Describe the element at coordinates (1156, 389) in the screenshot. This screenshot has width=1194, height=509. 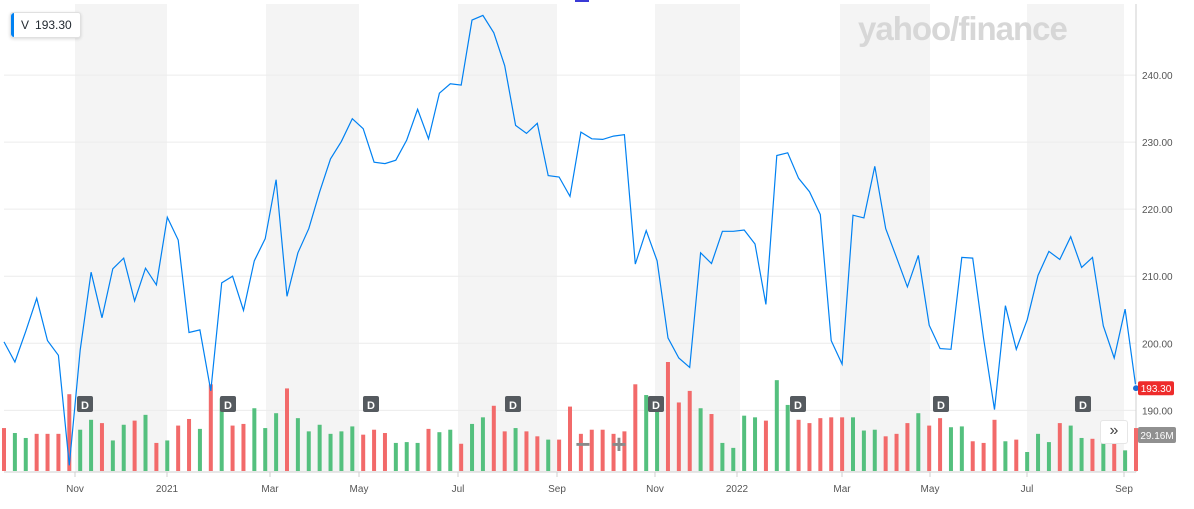
I see `price-tag-label: 193.30` at that location.